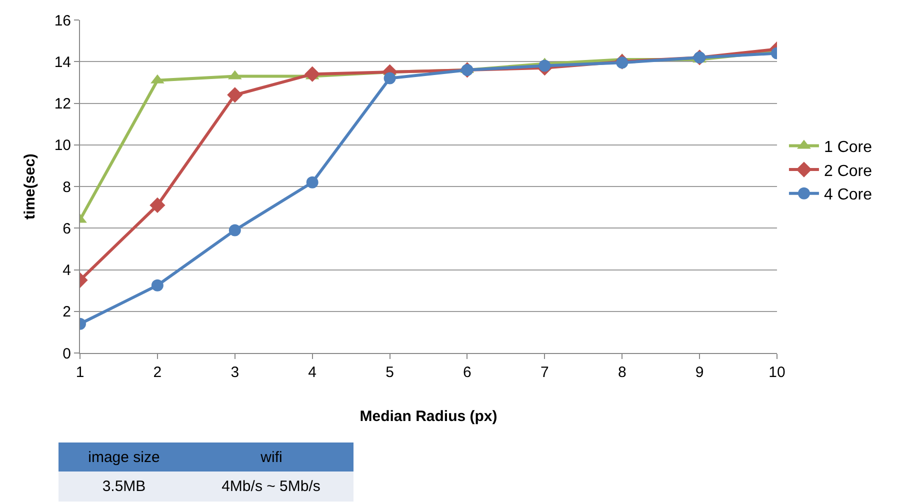 The width and height of the screenshot is (924, 502). What do you see at coordinates (622, 372) in the screenshot?
I see `x-tick-label: 8` at bounding box center [622, 372].